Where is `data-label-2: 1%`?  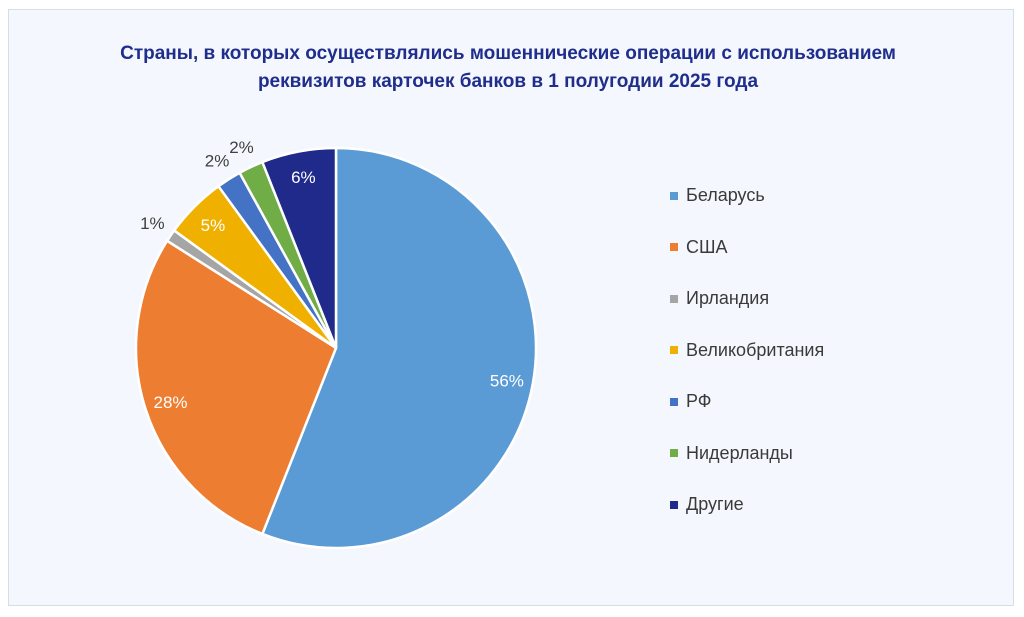
data-label-2: 1% is located at coordinates (152, 223).